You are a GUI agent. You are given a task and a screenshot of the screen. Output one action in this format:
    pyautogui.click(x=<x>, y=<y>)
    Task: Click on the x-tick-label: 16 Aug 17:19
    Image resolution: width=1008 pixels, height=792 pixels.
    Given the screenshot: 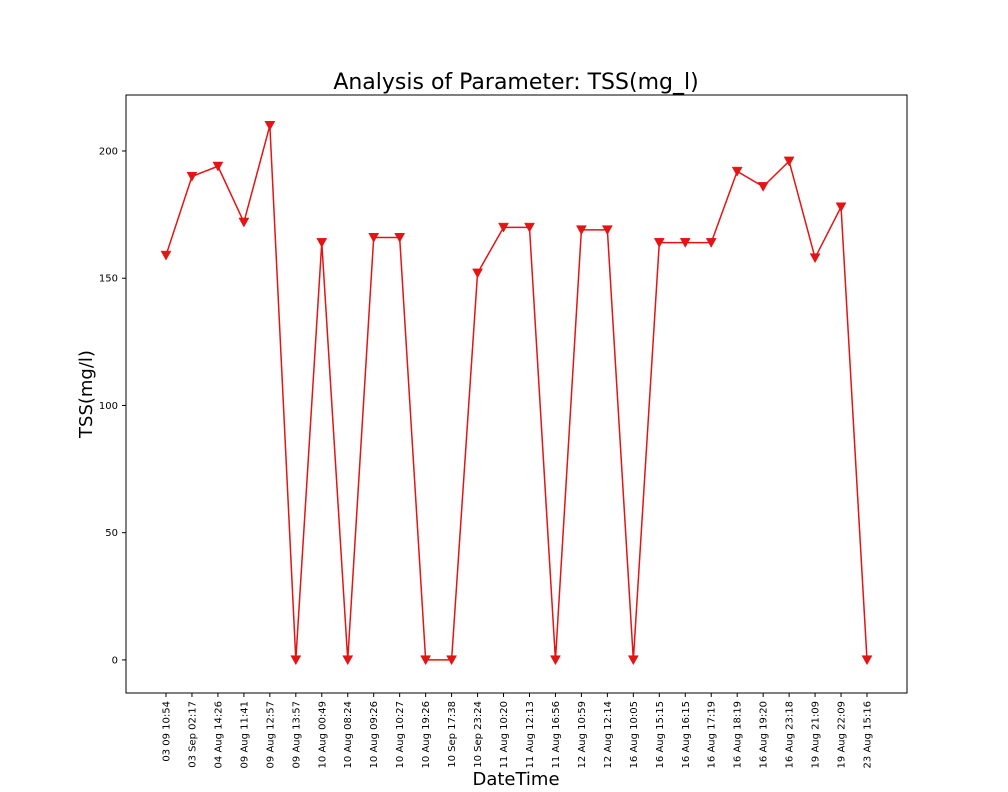 What is the action you would take?
    pyautogui.click(x=712, y=734)
    